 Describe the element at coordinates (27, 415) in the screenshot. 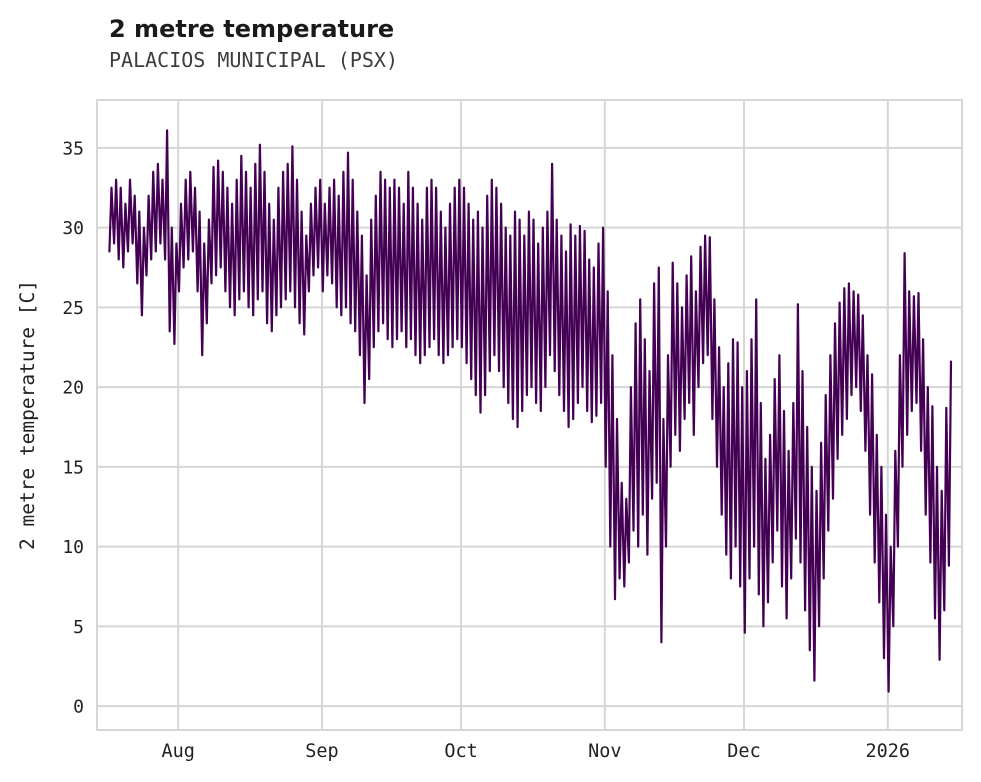

I see `y-axis-label: 2 metre temperature [C]` at that location.